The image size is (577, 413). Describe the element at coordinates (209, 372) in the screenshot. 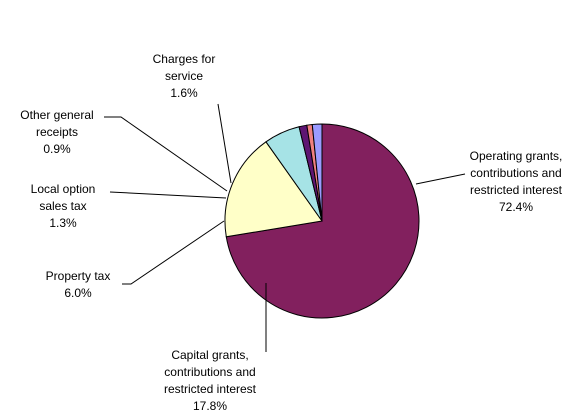

I see `label-capital-line-2: contributions and` at that location.